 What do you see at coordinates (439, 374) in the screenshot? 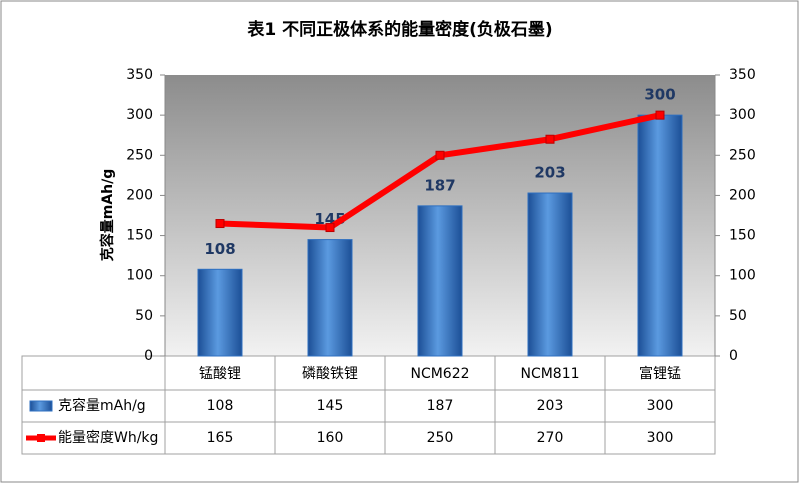
I see `x-tick-label: NCM622` at bounding box center [439, 374].